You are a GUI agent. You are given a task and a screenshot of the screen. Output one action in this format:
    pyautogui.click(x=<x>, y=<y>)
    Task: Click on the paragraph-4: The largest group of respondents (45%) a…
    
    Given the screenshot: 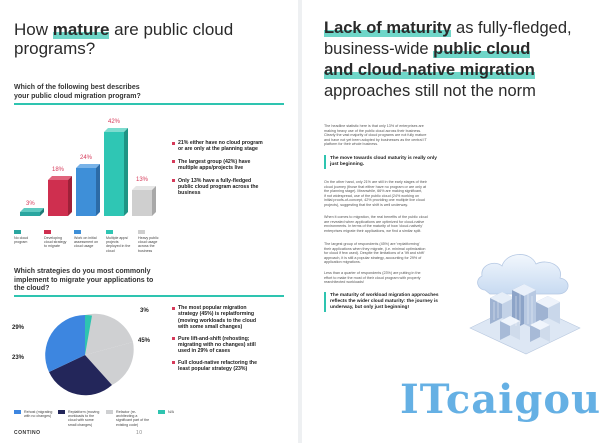 What is the action you would take?
    pyautogui.click(x=375, y=253)
    